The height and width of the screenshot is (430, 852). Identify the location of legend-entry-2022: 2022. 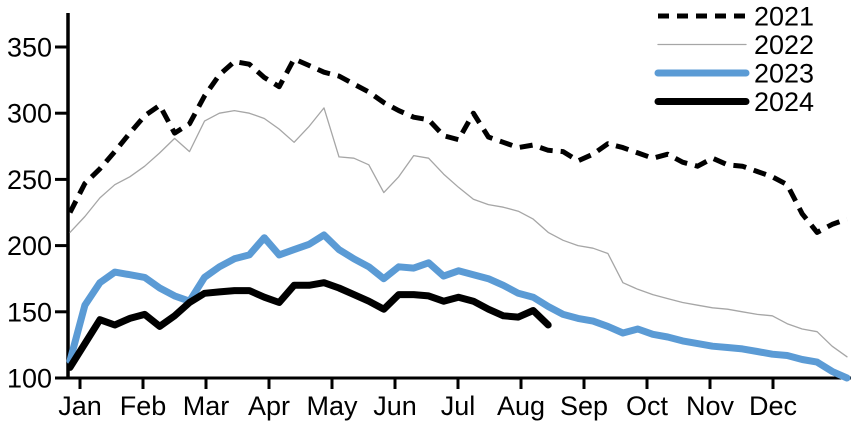
(735, 45).